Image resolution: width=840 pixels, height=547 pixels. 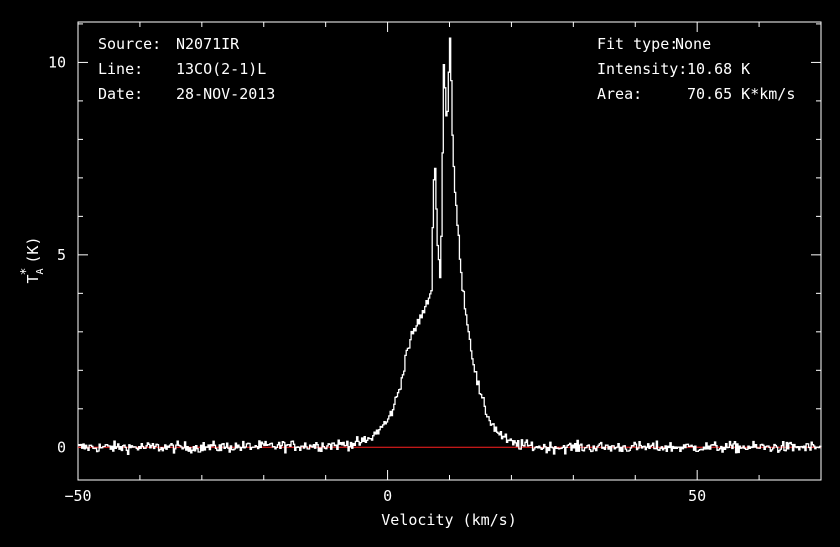 I want to click on source-value: N2071IR, so click(x=208, y=44).